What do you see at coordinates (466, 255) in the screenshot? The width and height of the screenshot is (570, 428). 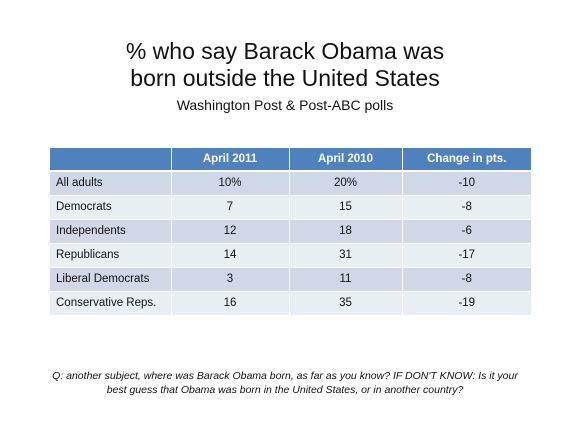 I see `cell-change: -17` at bounding box center [466, 255].